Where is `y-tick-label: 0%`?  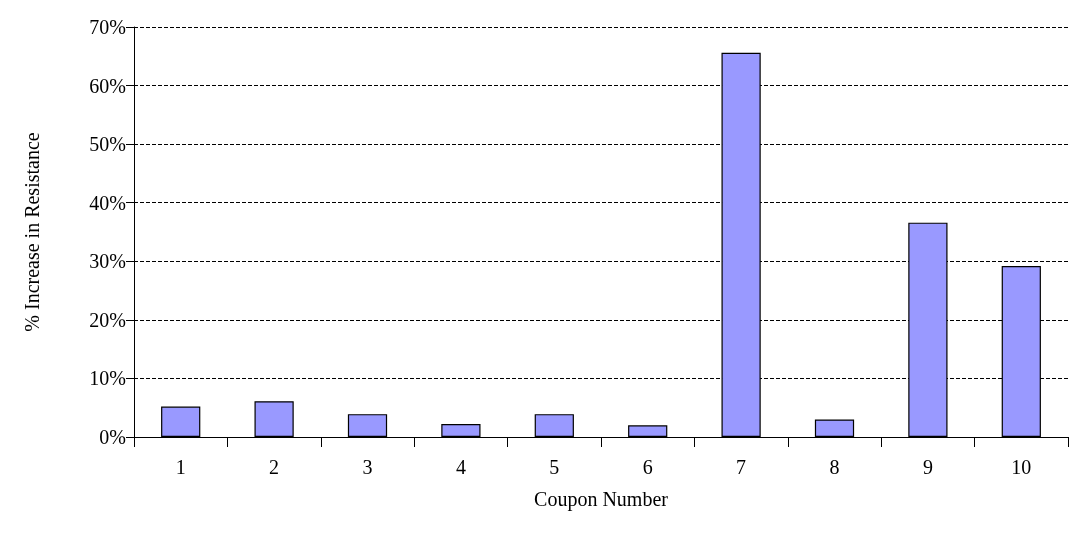
y-tick-label: 0% is located at coordinates (112, 437).